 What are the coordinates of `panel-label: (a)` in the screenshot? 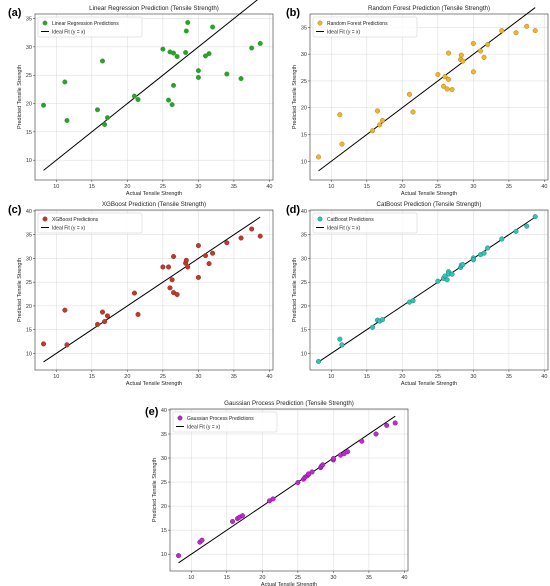 It's located at (15, 13).